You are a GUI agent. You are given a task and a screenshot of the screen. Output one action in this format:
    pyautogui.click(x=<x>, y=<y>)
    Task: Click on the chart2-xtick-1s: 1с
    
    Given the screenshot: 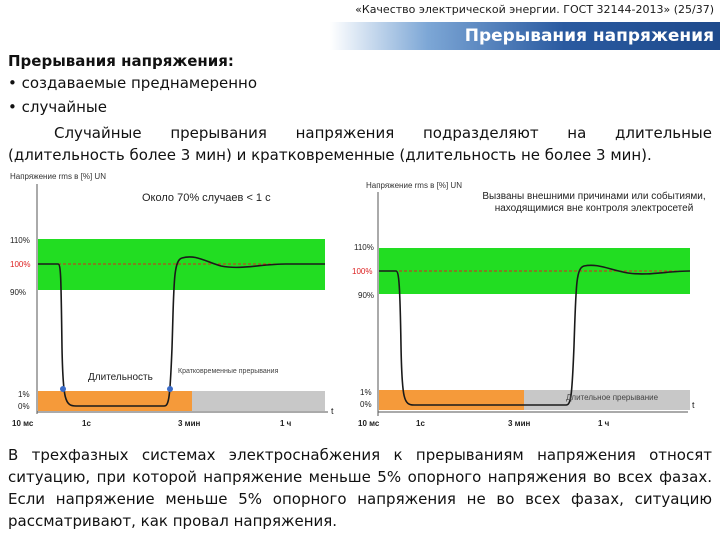 What is the action you would take?
    pyautogui.click(x=420, y=423)
    